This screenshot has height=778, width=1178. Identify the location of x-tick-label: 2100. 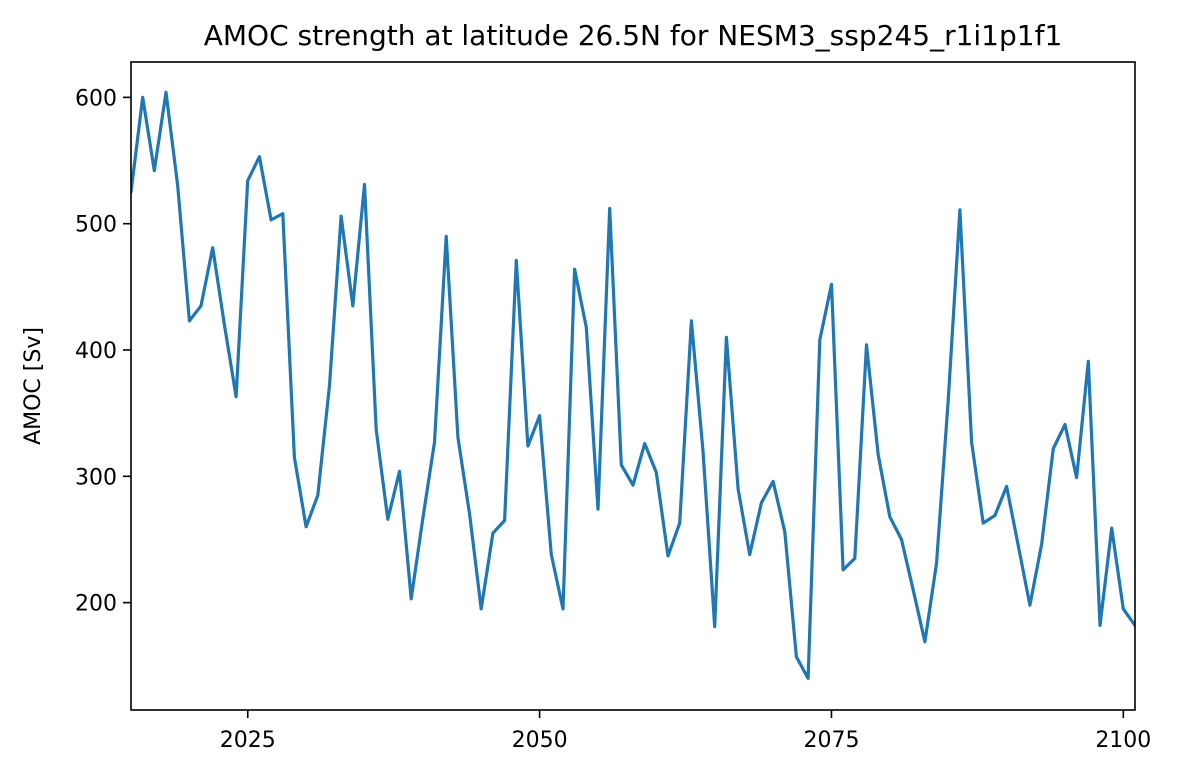
(1123, 740).